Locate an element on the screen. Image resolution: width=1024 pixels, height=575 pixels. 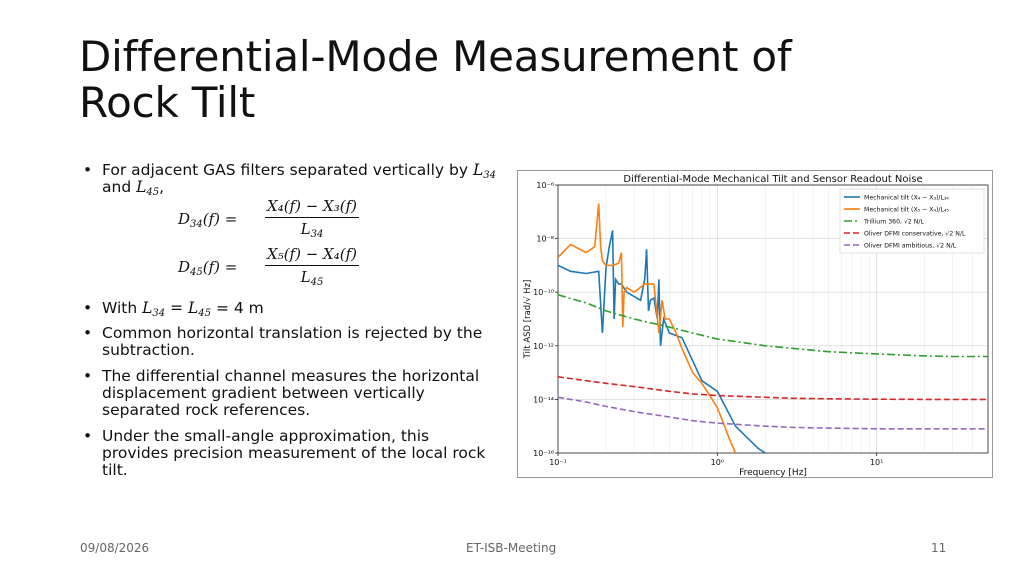
bullet-2-prefix: With is located at coordinates (122, 308).